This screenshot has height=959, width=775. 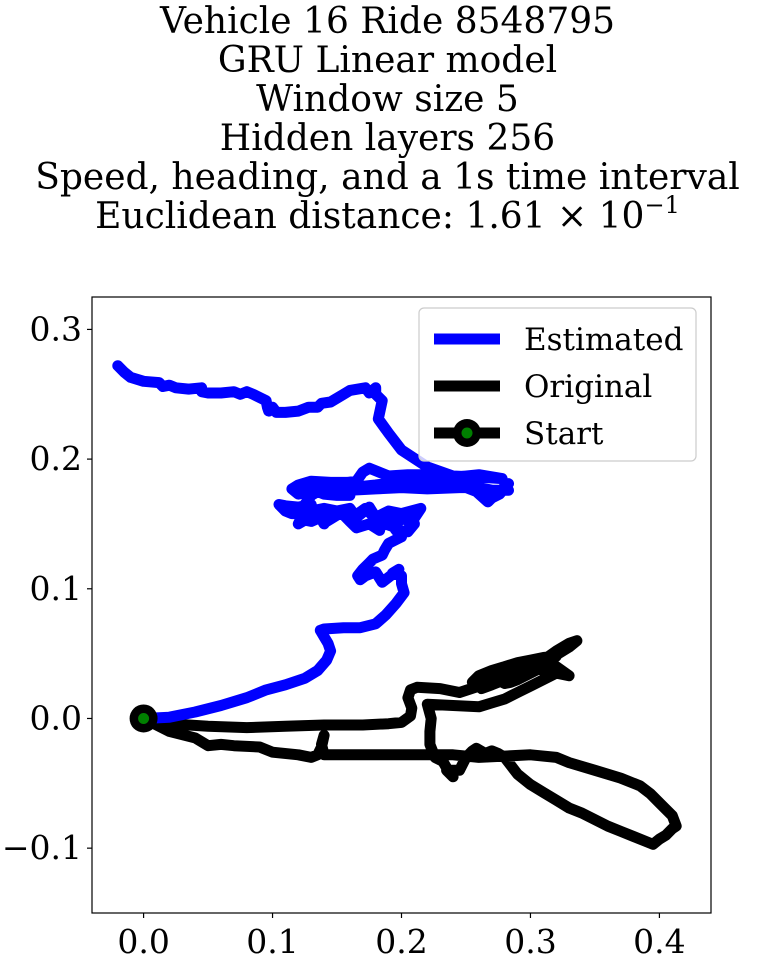 What do you see at coordinates (42, 847) in the screenshot?
I see `y-tick-label: −0.1` at bounding box center [42, 847].